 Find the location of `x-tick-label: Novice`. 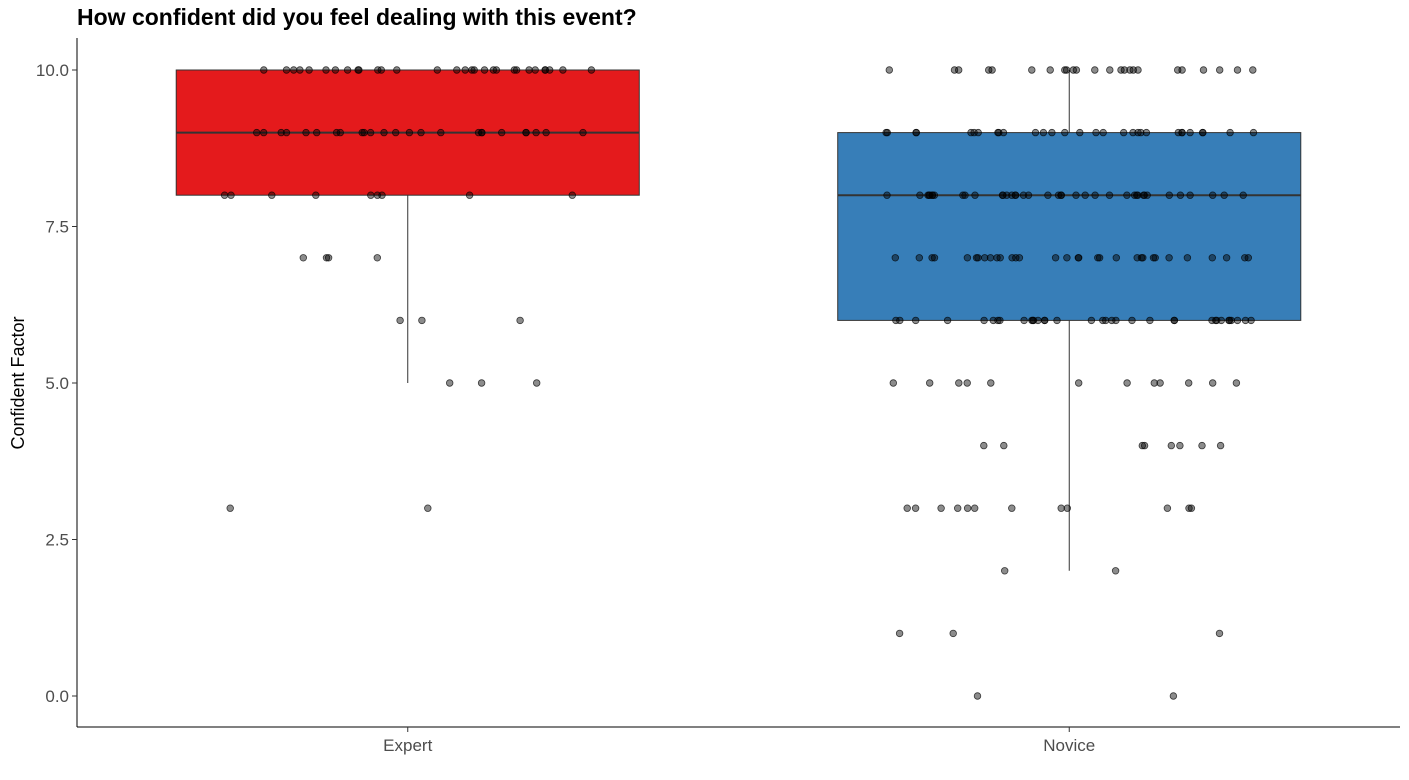

x-tick-label: Novice is located at coordinates (1069, 745).